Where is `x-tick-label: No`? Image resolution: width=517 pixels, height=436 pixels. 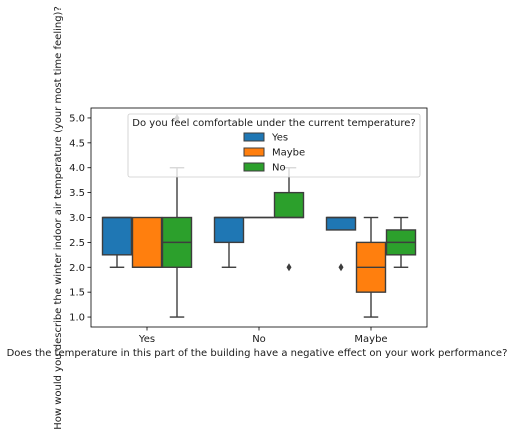
x-tick-label: No is located at coordinates (259, 339).